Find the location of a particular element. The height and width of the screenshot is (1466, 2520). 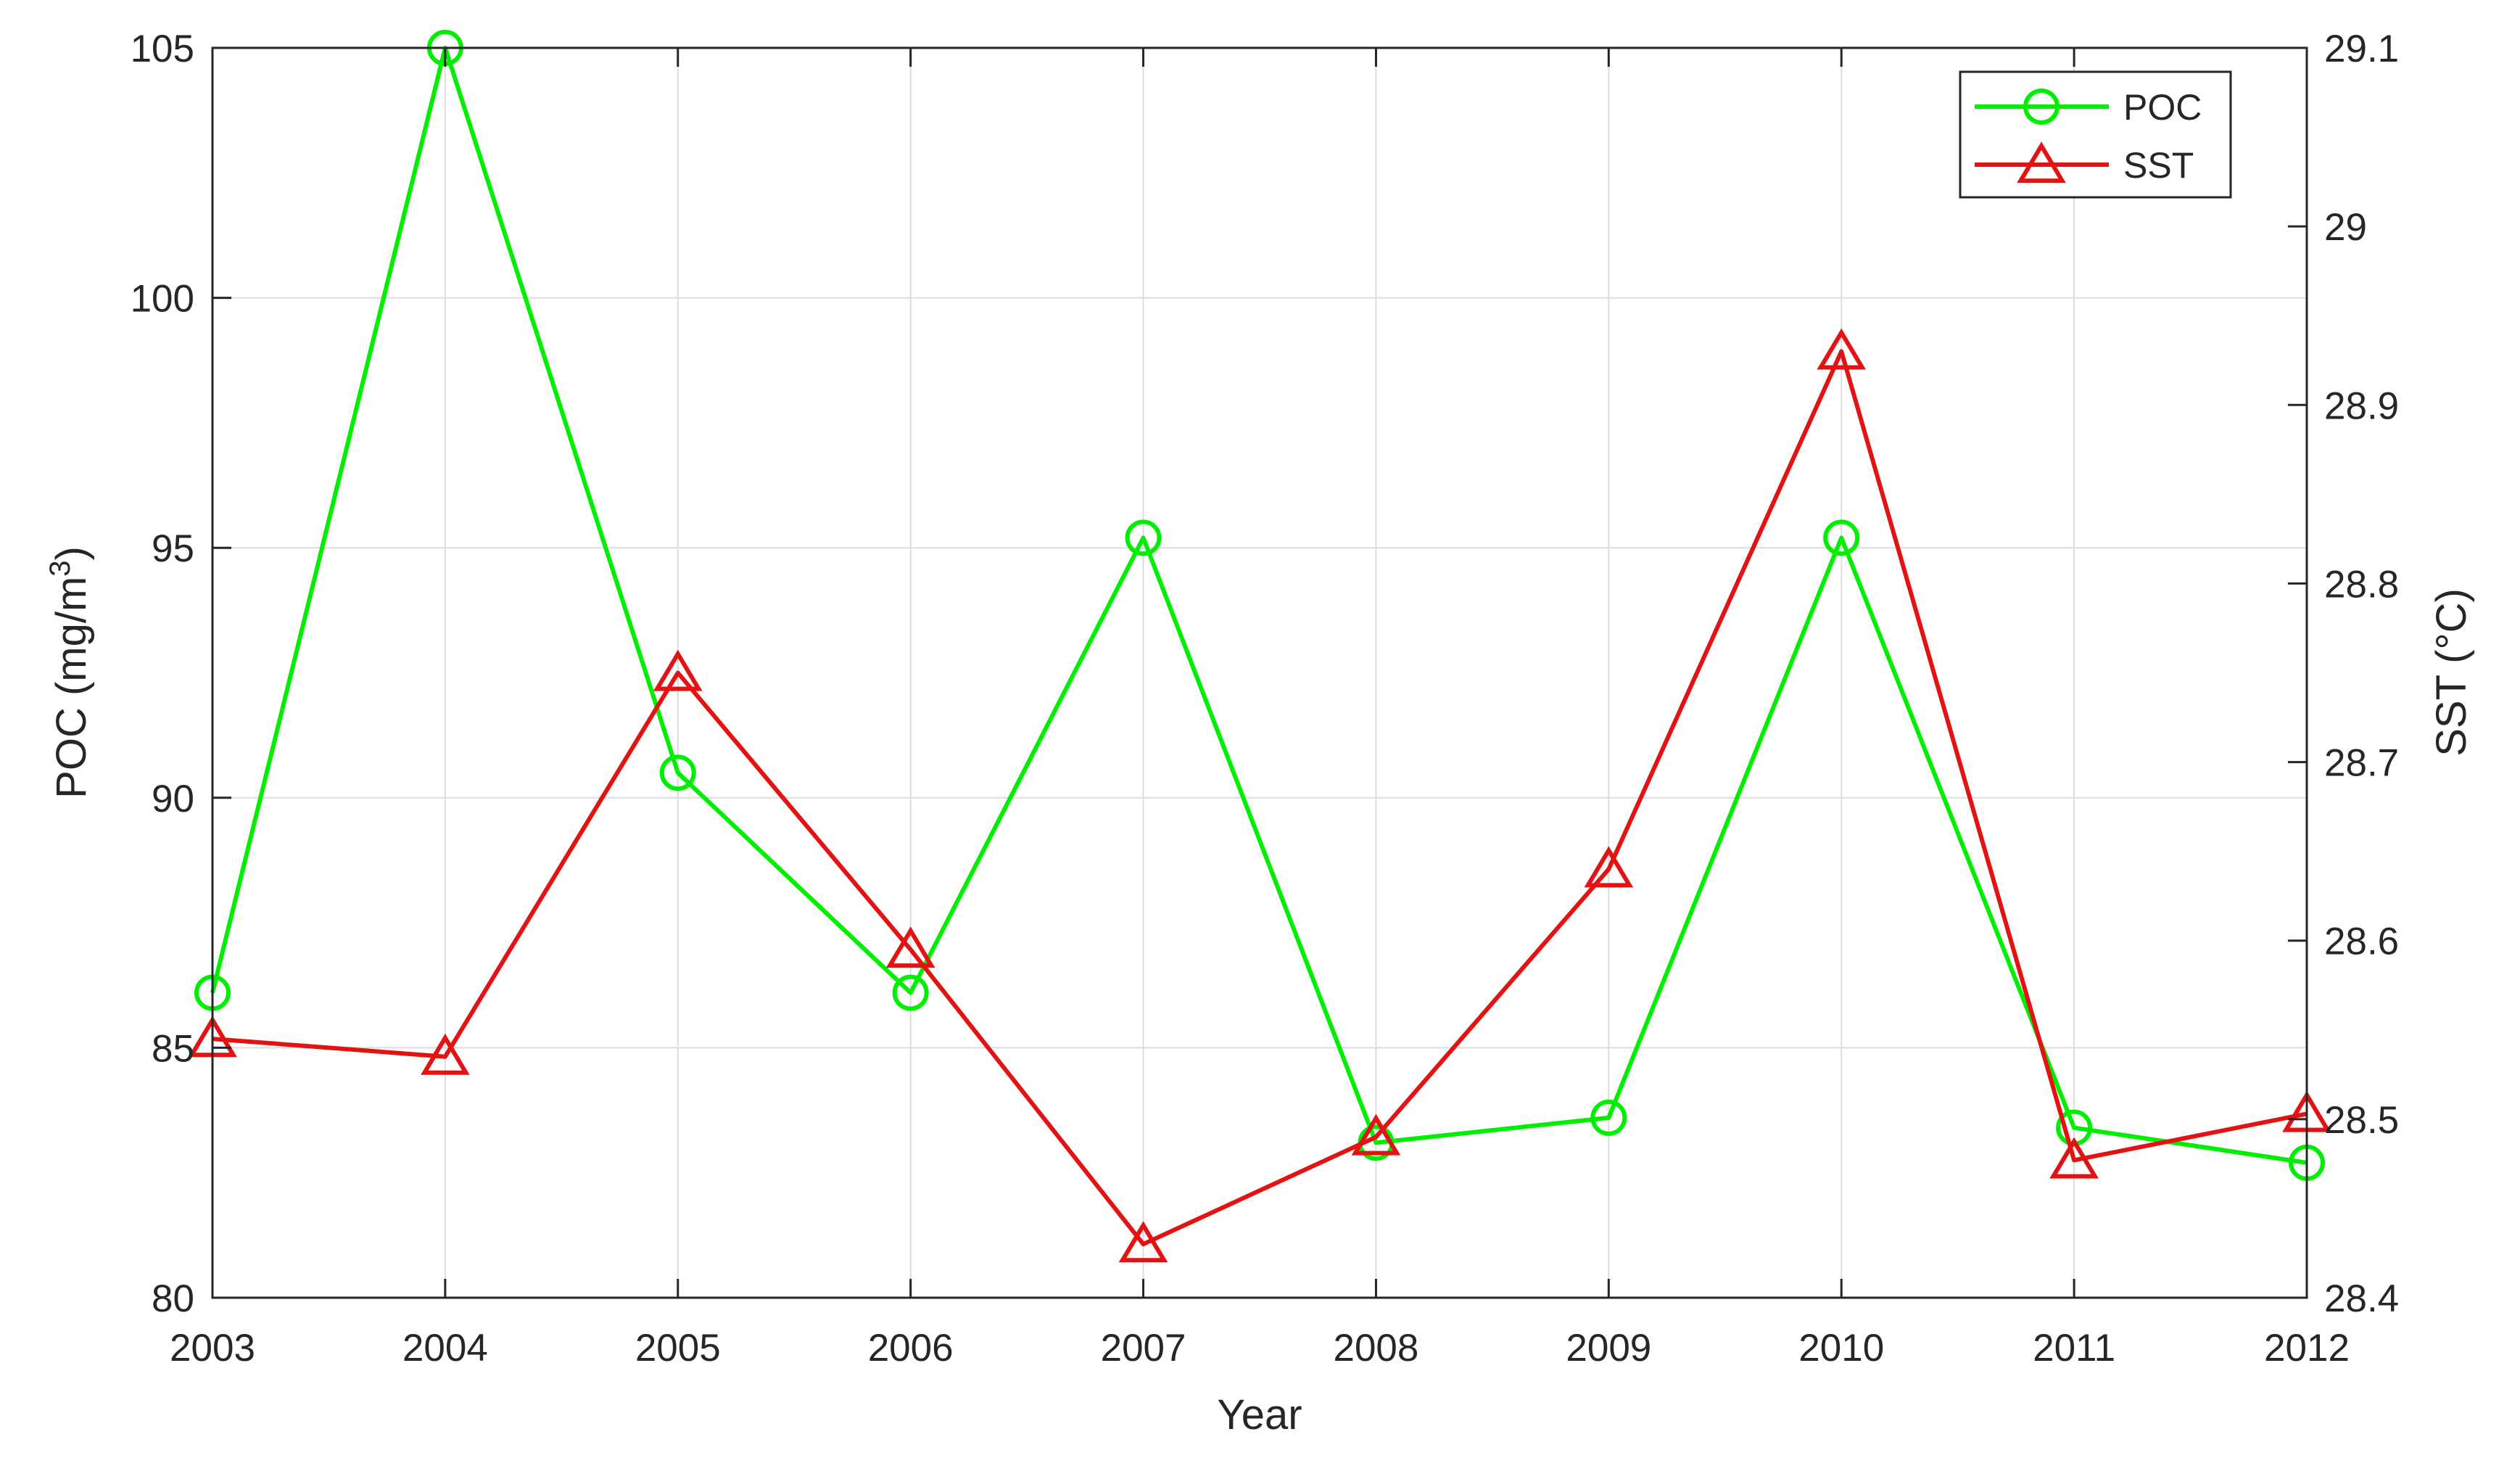

left-y-axis-title-superscript: 3 is located at coordinates (60, 568).